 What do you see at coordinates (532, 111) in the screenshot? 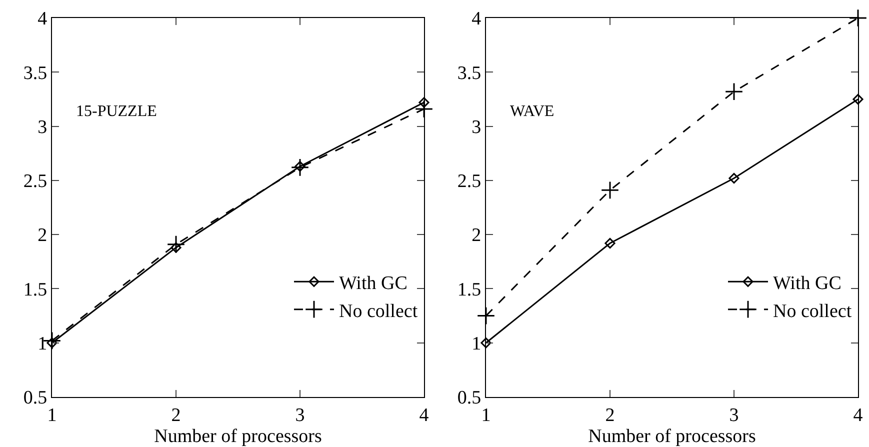
I see `annotation: WAVE` at bounding box center [532, 111].